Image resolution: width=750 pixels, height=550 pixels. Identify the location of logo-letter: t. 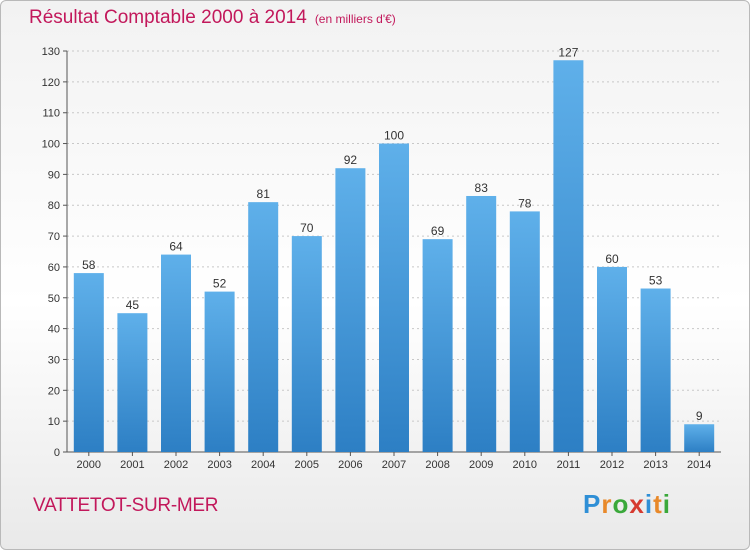
(658, 504).